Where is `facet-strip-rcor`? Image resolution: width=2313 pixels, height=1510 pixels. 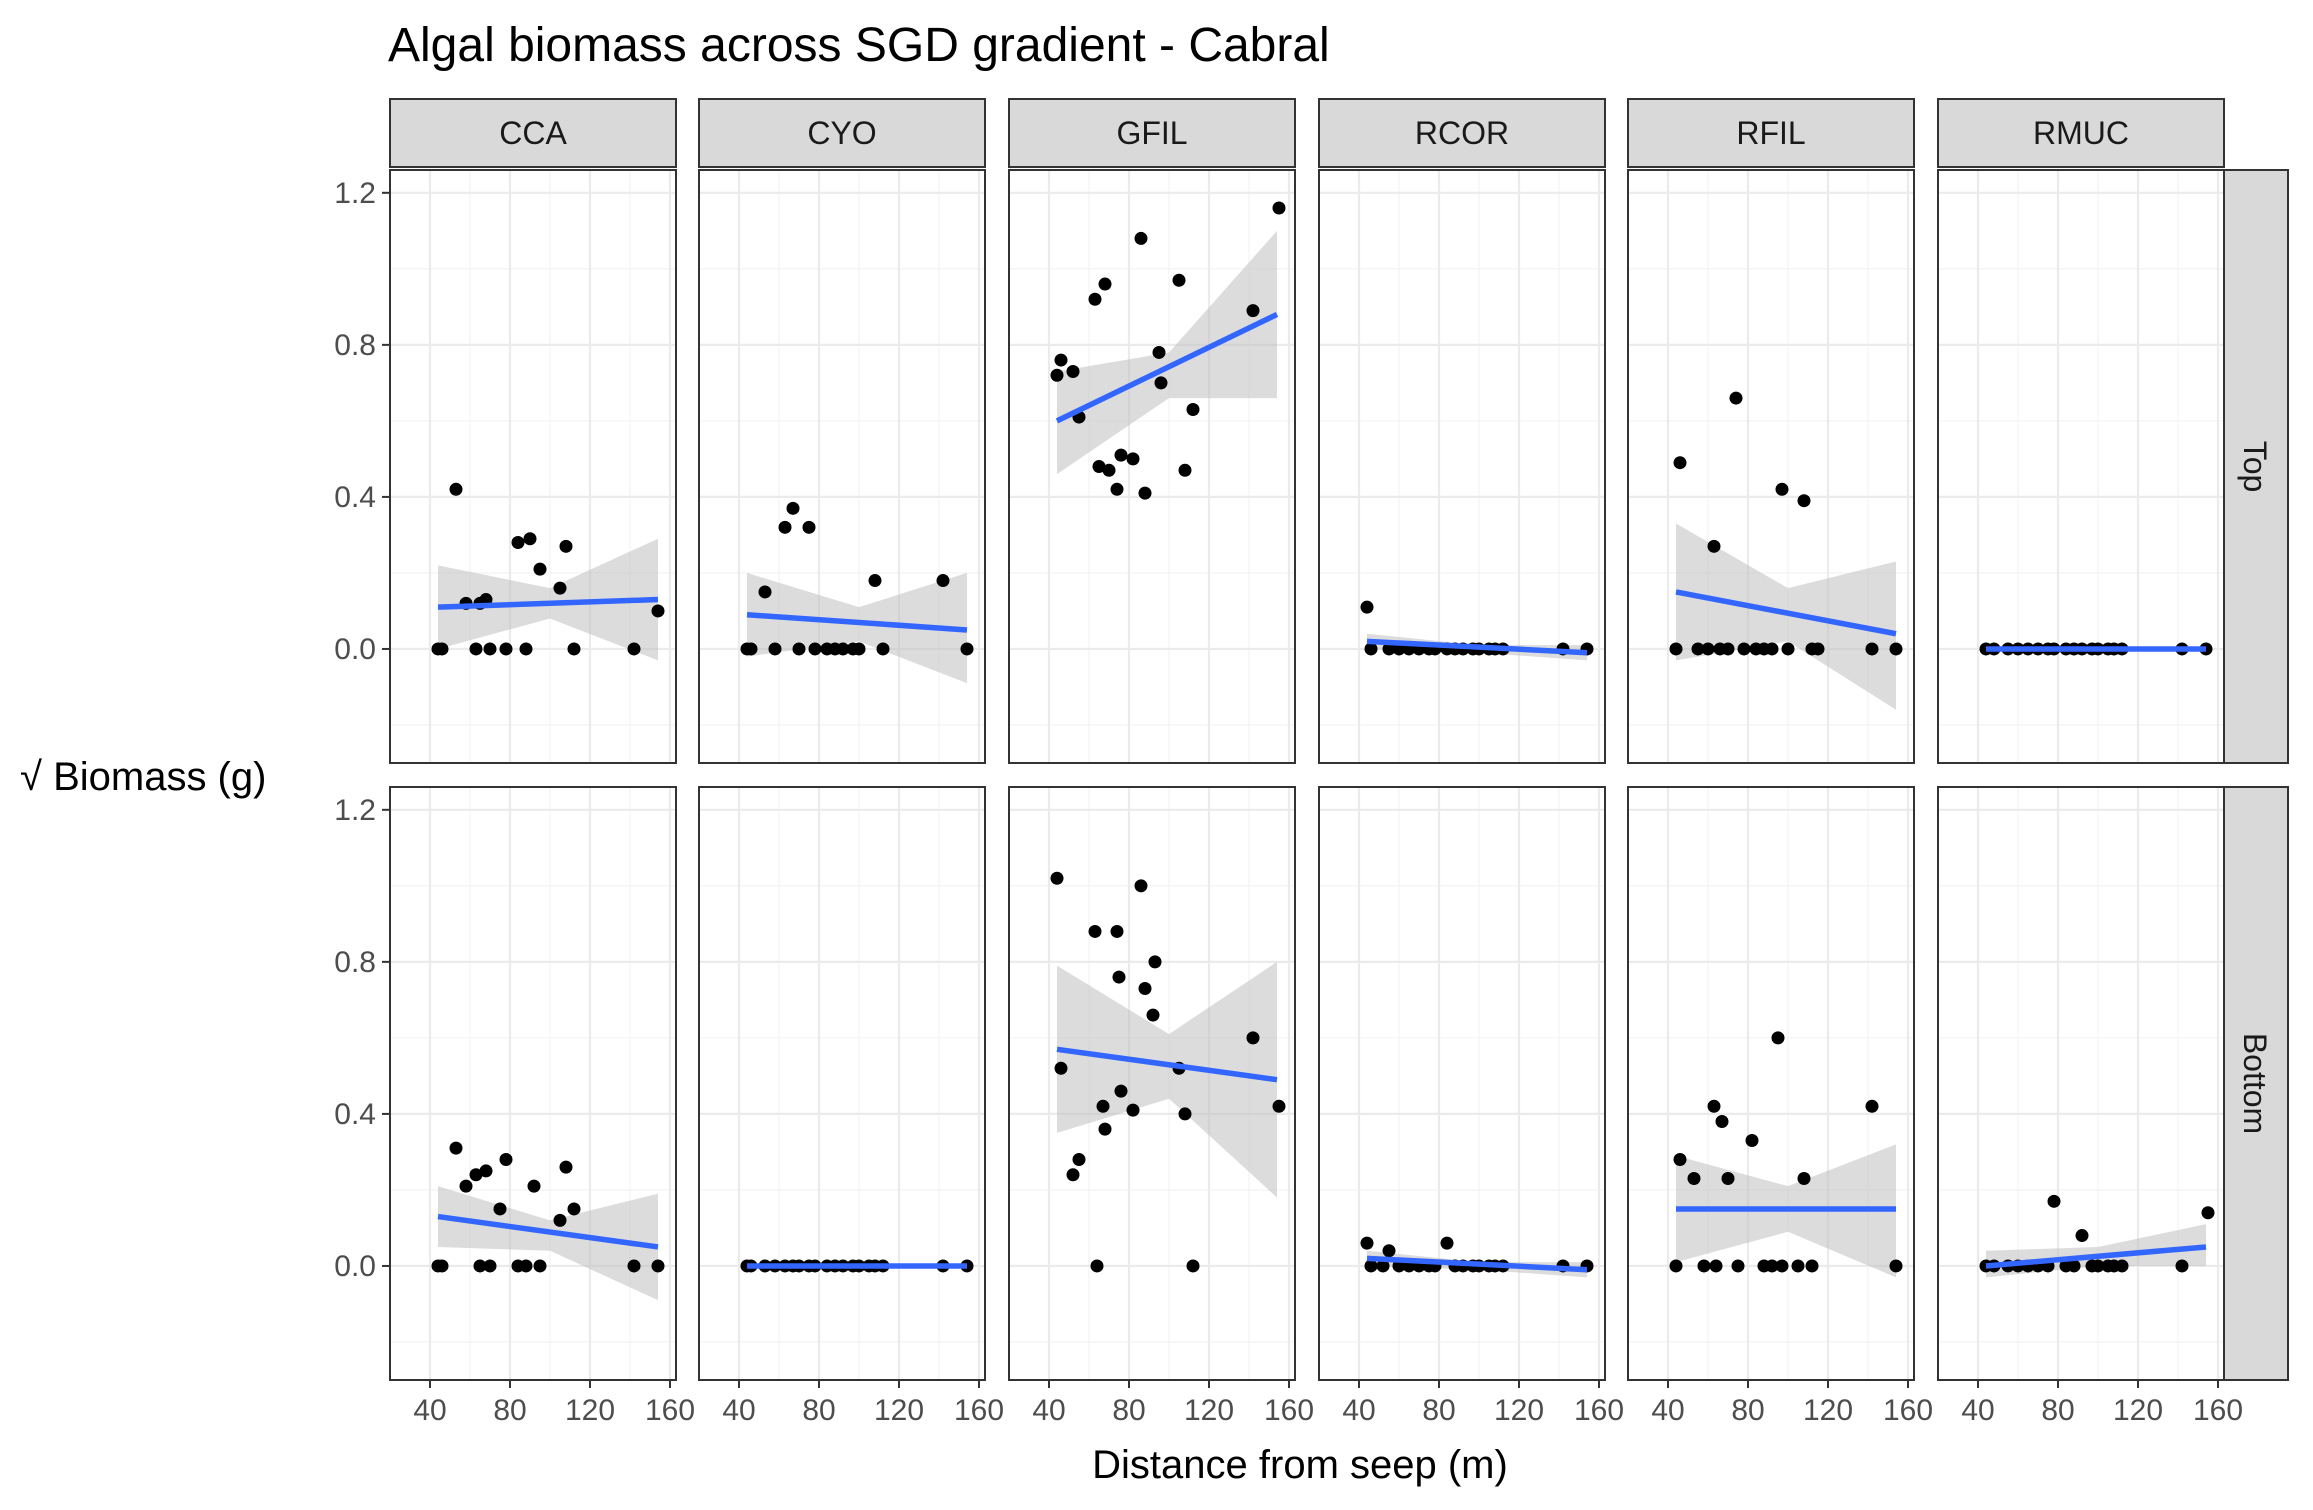
facet-strip-rcor is located at coordinates (1462, 133).